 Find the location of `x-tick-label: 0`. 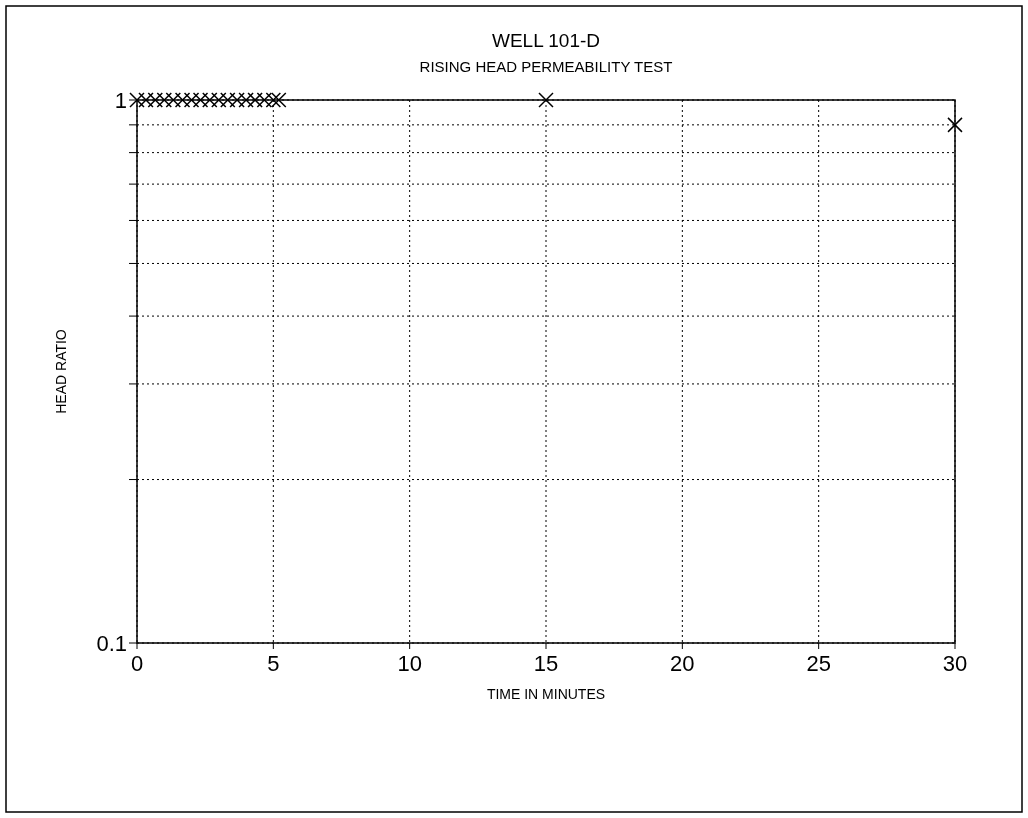

x-tick-label: 0 is located at coordinates (137, 663).